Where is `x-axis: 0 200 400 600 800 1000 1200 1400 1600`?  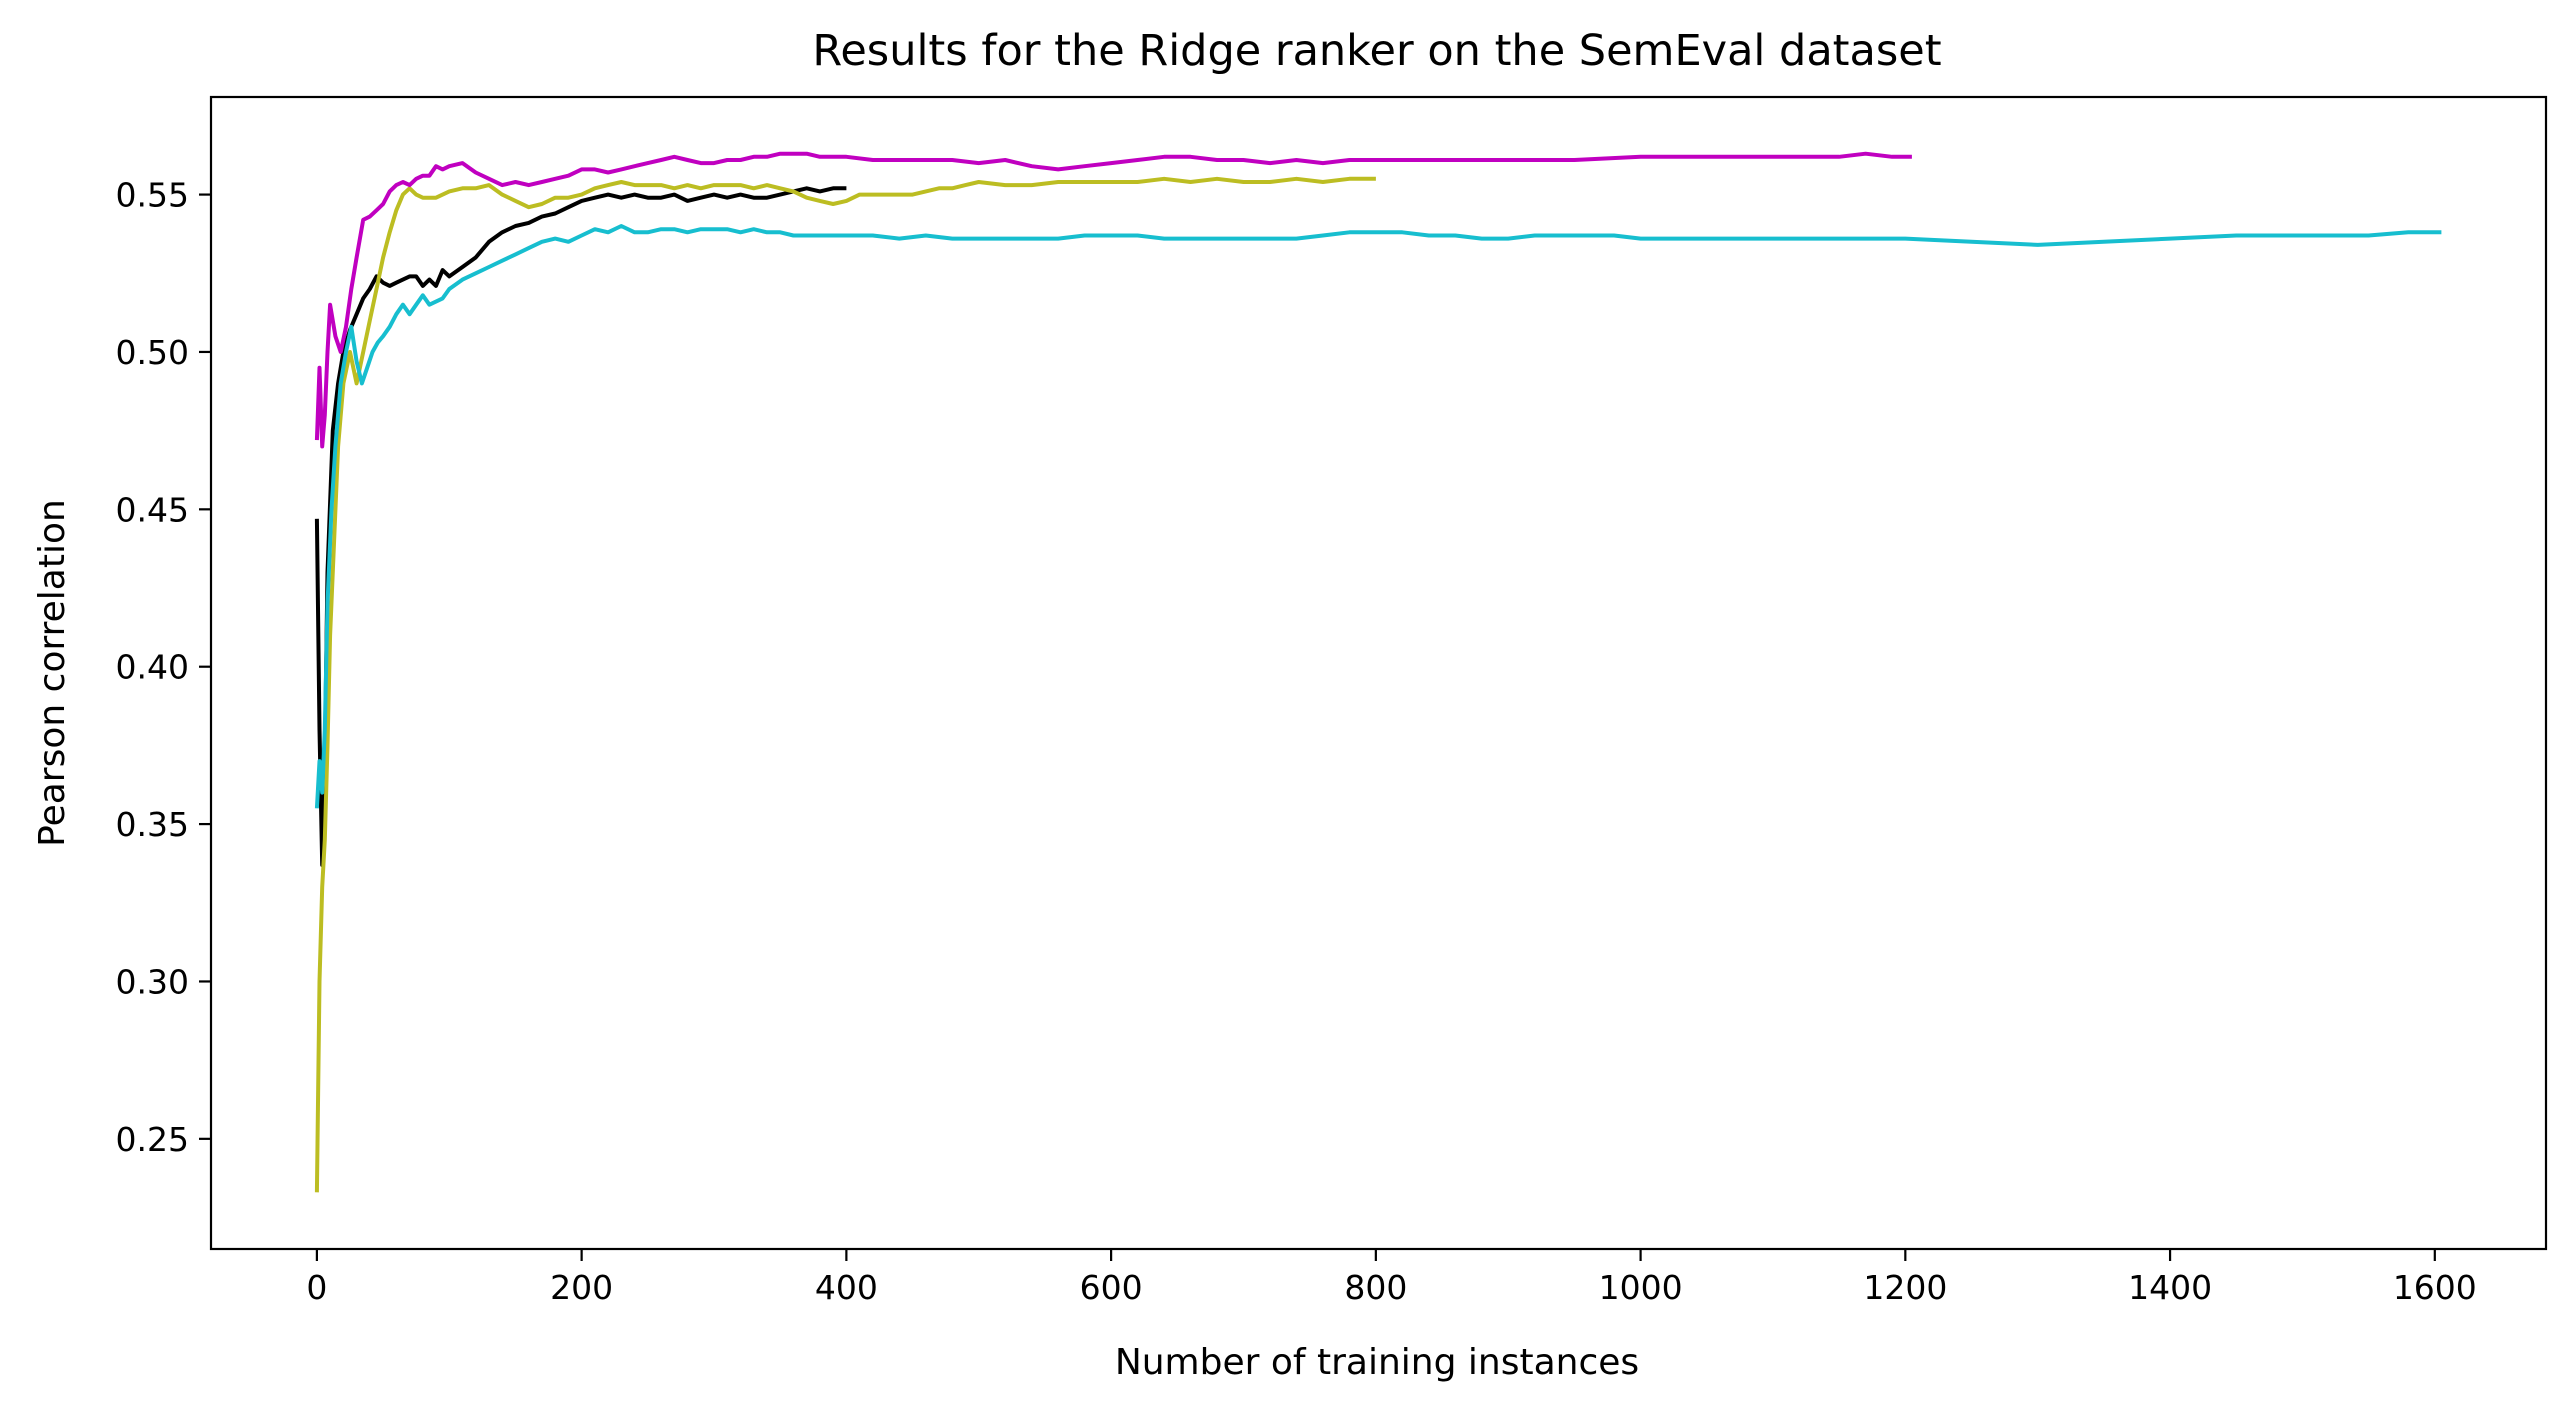
x-axis: 0 200 400 600 800 1000 1200 1400 1600 is located at coordinates (1391, 1278).